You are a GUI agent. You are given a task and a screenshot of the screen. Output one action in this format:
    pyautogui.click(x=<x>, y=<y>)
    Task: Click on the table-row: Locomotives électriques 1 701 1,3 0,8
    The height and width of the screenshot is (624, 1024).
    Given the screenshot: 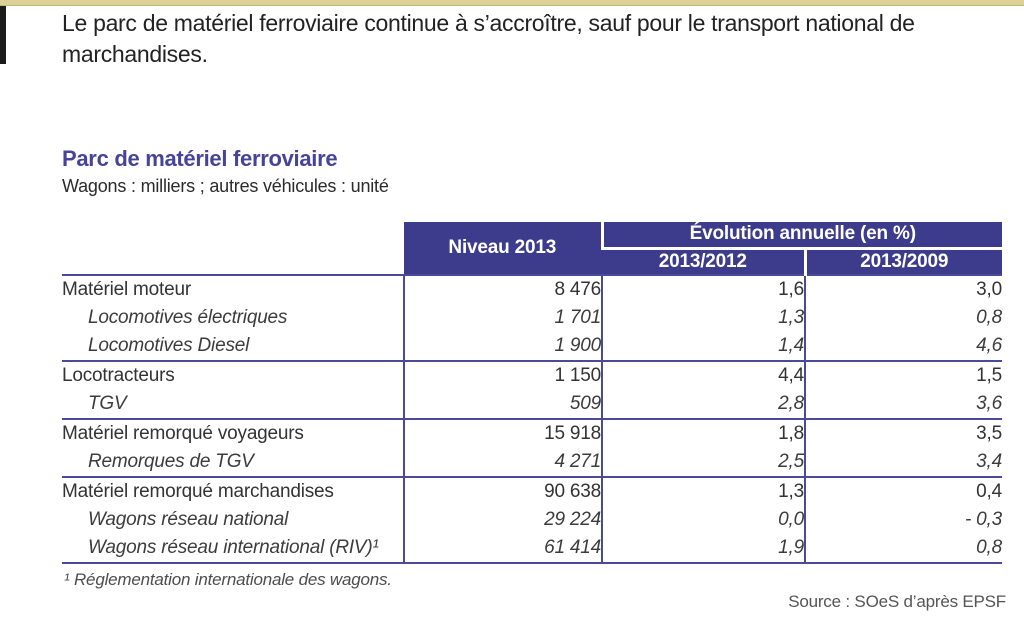 What is the action you would take?
    pyautogui.click(x=532, y=318)
    